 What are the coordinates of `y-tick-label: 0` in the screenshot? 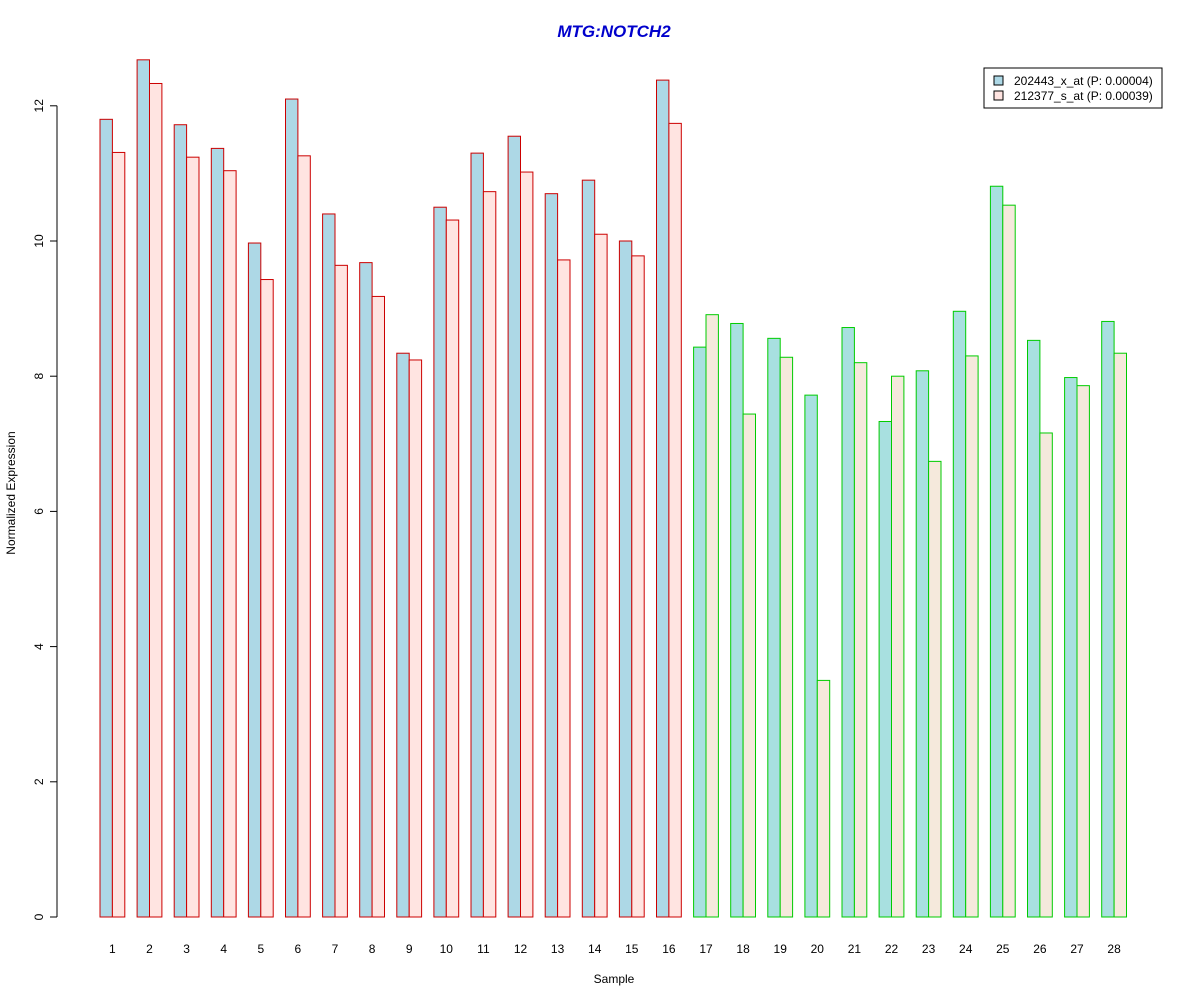 It's located at (39, 916).